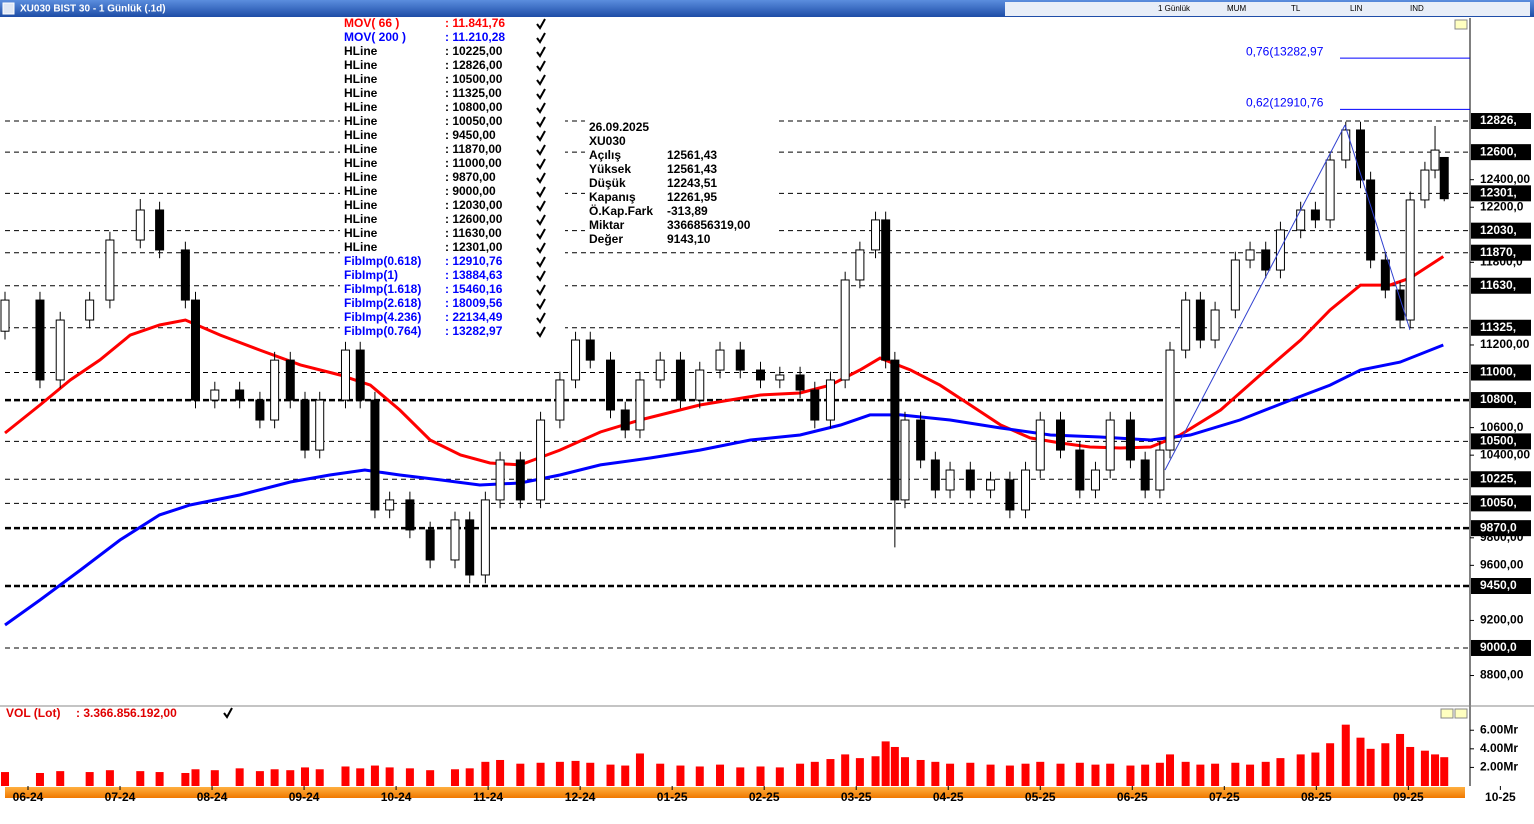 Image resolution: width=1534 pixels, height=824 pixels. I want to click on legend-name: FibImp(1.618), so click(382, 289).